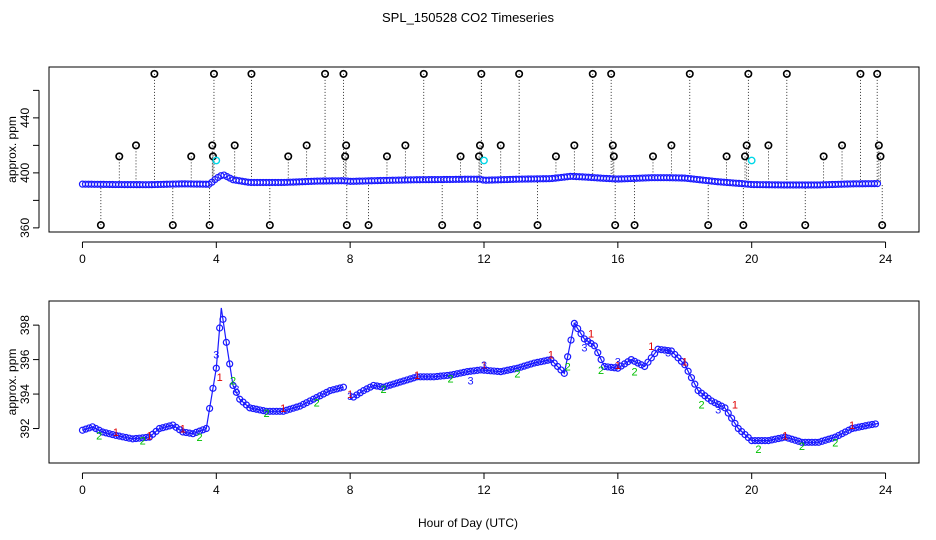  What do you see at coordinates (12, 149) in the screenshot?
I see `top-y-axis-title: approx. ppm` at bounding box center [12, 149].